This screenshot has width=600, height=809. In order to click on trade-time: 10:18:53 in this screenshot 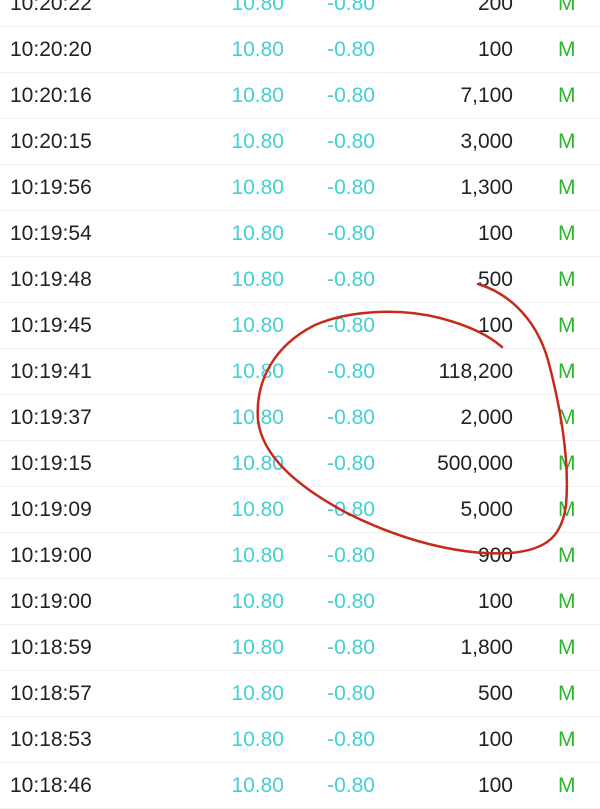, I will do `click(51, 739)`.